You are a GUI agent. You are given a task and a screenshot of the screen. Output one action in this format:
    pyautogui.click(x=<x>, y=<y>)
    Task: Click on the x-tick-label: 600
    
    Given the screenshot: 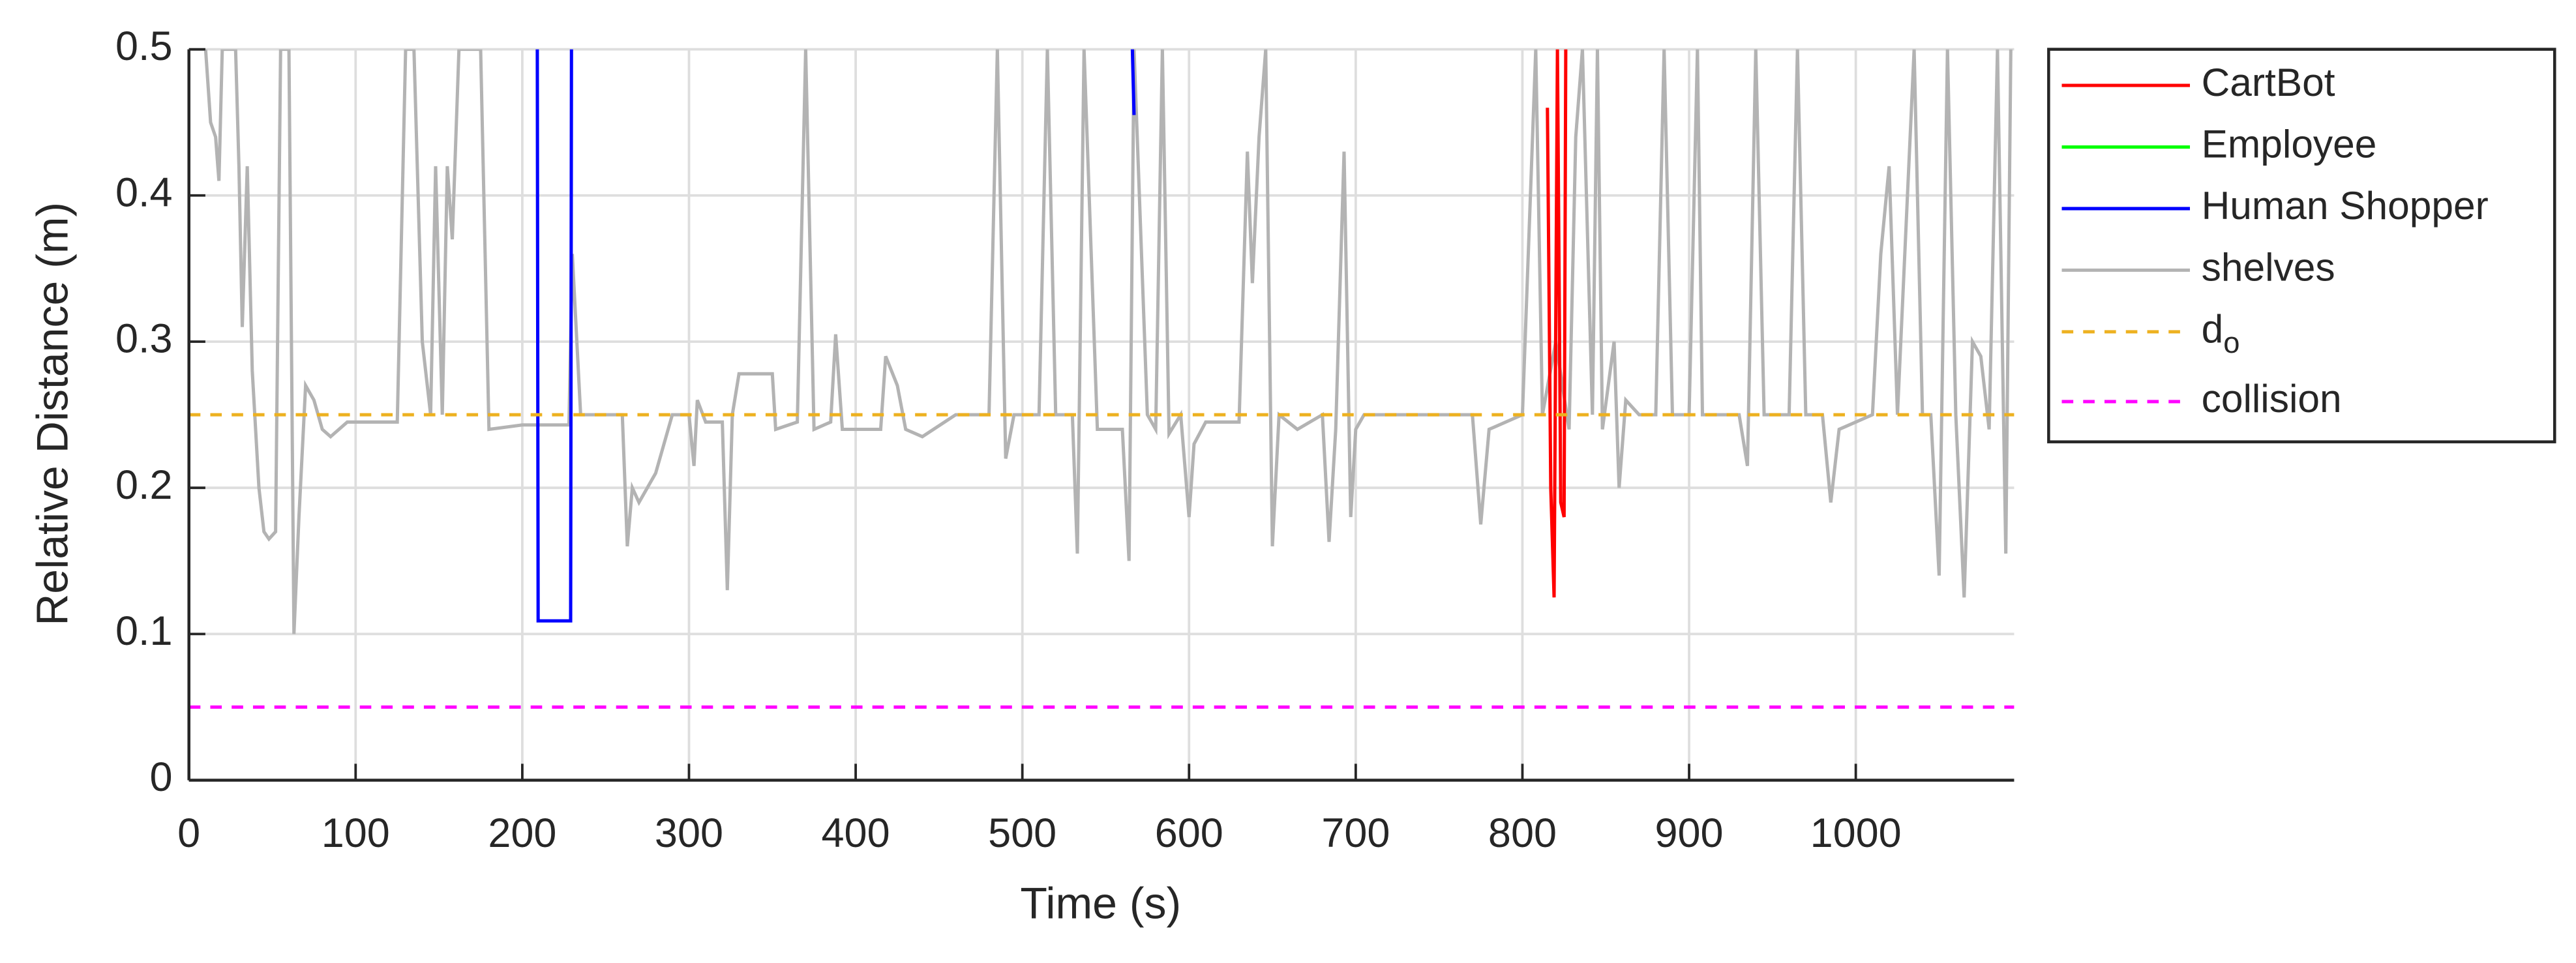 What is the action you would take?
    pyautogui.click(x=1189, y=833)
    